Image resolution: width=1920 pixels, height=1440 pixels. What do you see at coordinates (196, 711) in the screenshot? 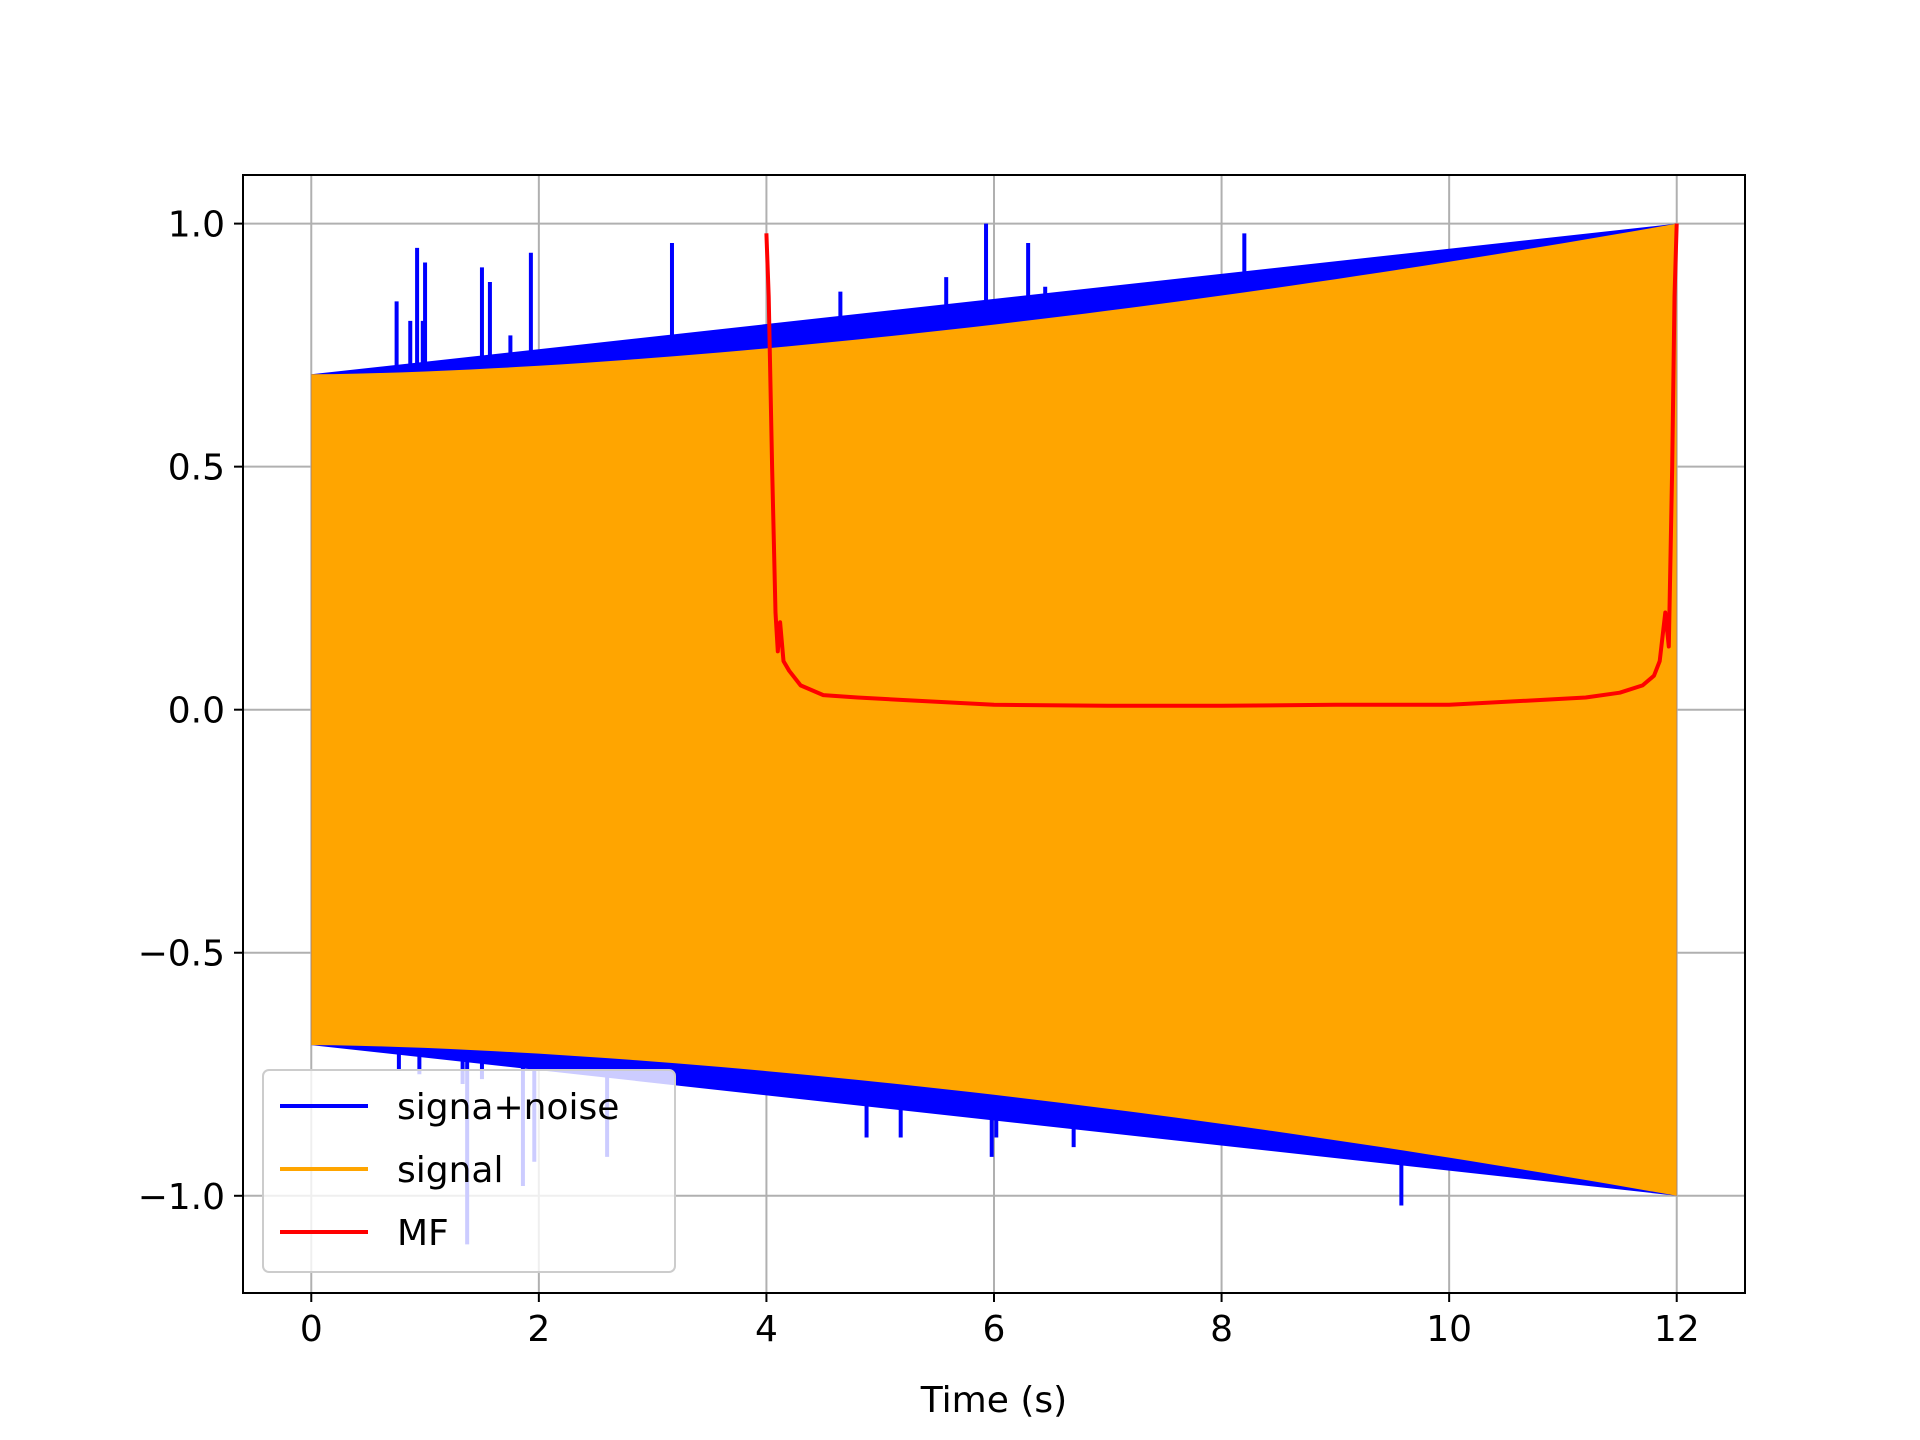
I see `y-tick-label: 0.0` at bounding box center [196, 711].